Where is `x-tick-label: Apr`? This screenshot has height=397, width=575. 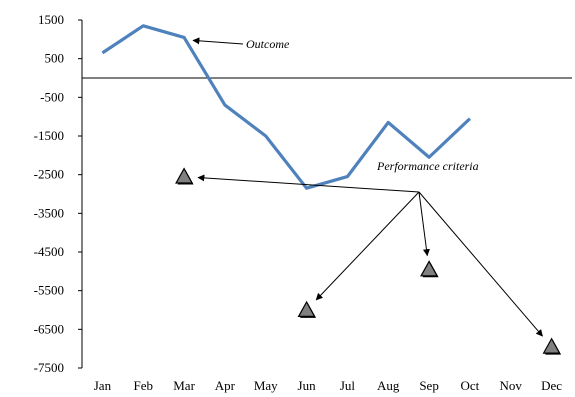
x-tick-label: Apr is located at coordinates (225, 385).